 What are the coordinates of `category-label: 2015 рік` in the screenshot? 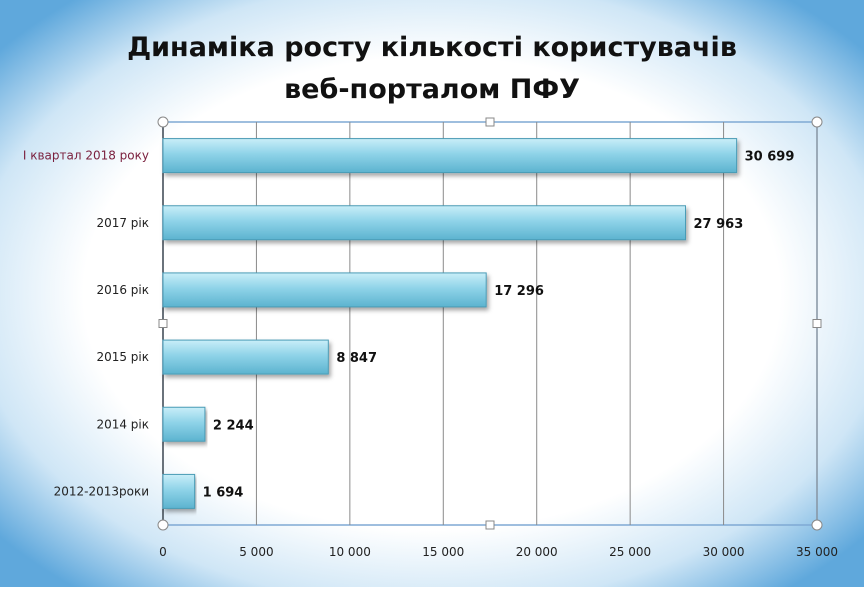 It's located at (122, 357).